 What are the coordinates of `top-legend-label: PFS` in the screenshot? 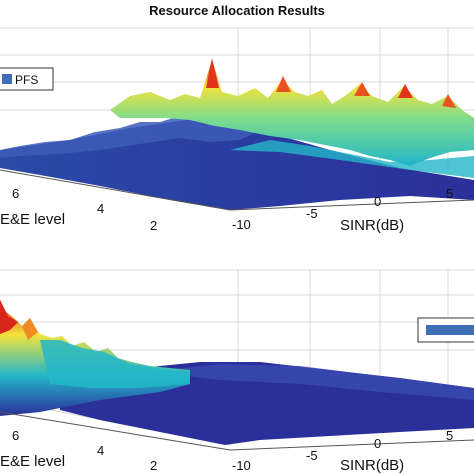 It's located at (26, 80).